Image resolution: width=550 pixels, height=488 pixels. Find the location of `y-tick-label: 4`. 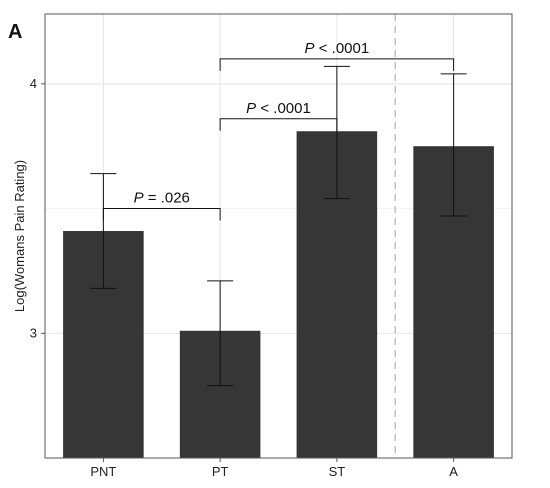

y-tick-label: 4 is located at coordinates (33, 83).